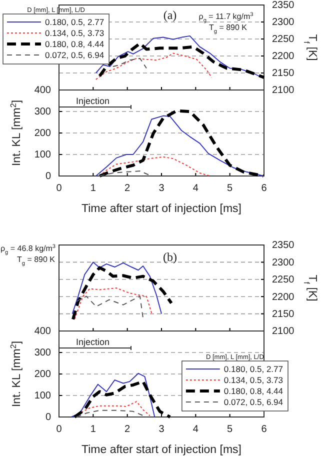  I want to click on annotation: ρ$_{g}$ = 11.7 kg/m$^{3}$, so click(226, 18).